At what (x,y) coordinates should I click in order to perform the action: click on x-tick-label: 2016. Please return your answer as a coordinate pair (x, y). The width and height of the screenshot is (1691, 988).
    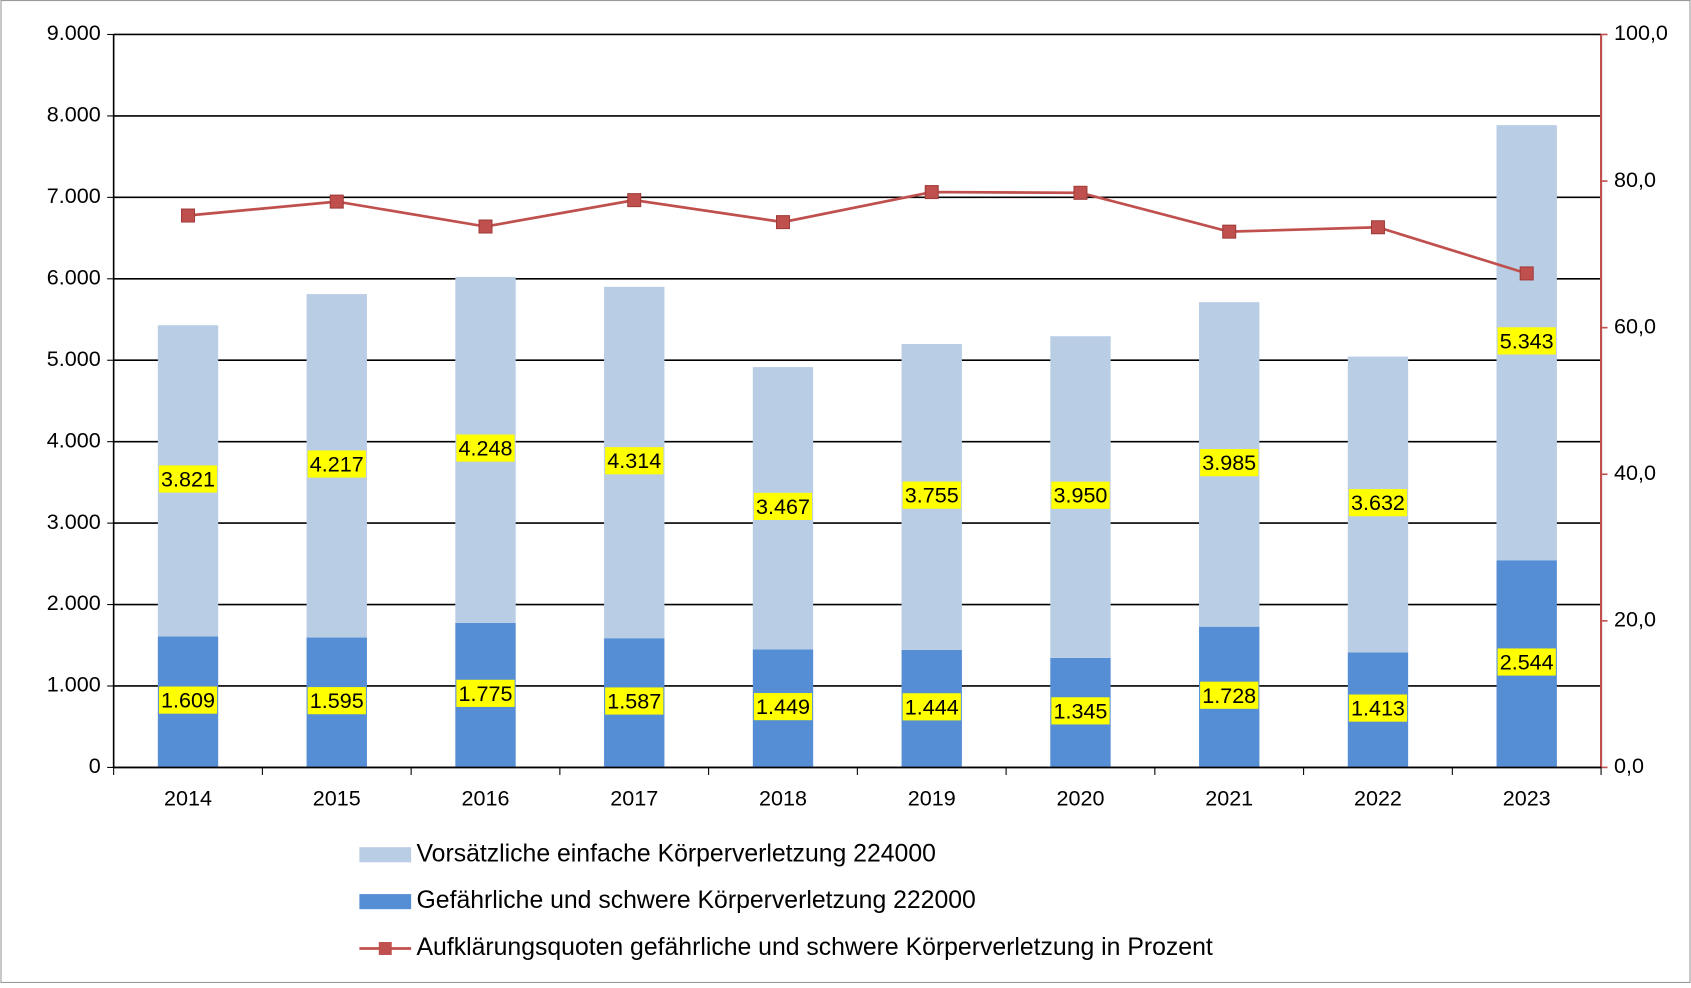
    Looking at the image, I should click on (486, 797).